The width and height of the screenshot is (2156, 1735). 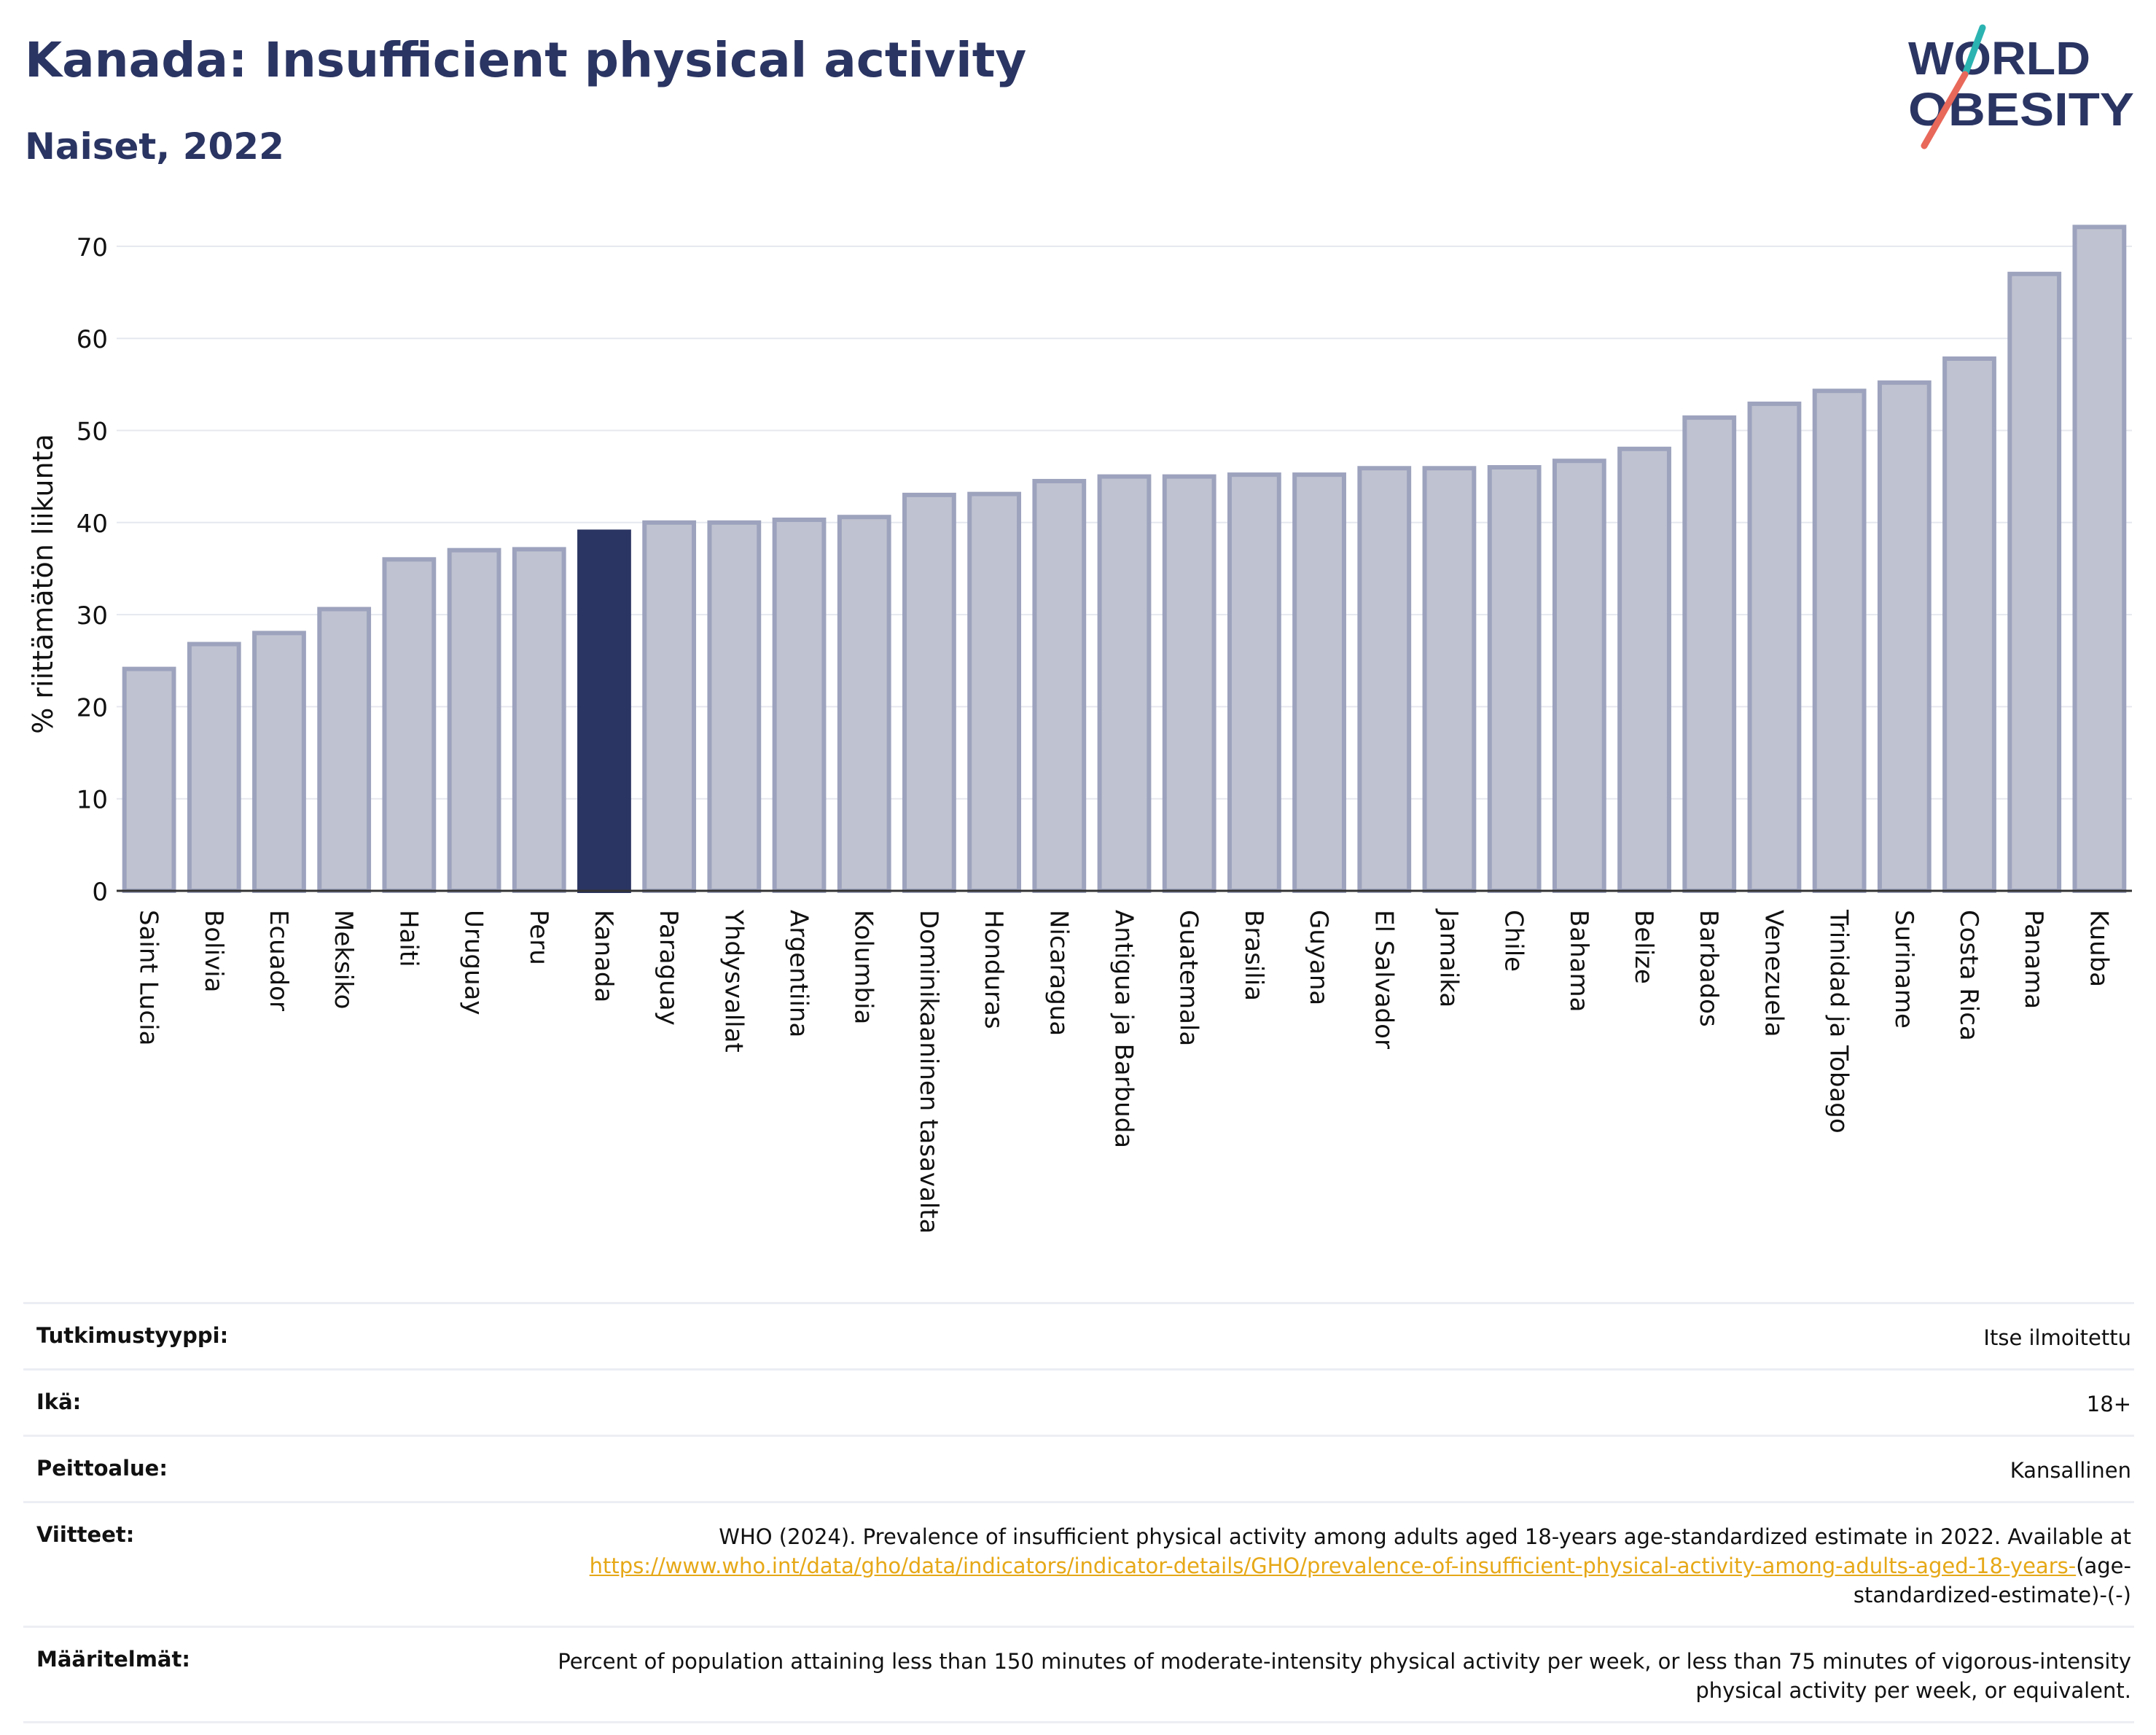 I want to click on references-label: Viitteet:, so click(x=86, y=1534).